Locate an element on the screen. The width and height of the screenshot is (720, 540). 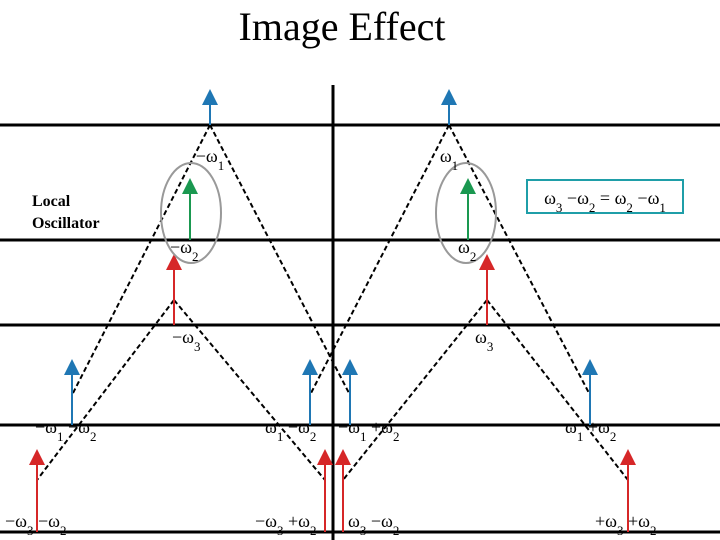
equation: ω3 −ω2 = ω2 −ω1 is located at coordinates (605, 201).